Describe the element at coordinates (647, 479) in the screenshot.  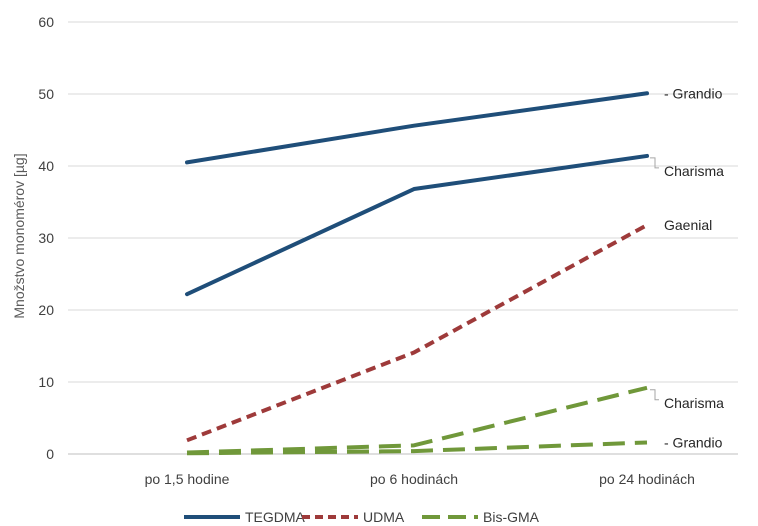
I see `x-tick-label: po 24 hodinách` at that location.